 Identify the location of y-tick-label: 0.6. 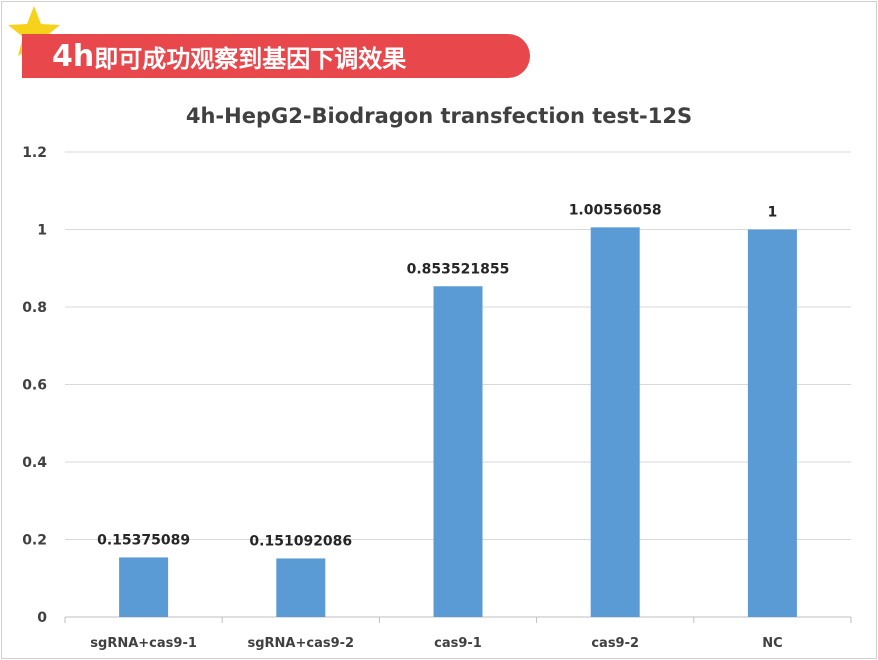
(34, 386).